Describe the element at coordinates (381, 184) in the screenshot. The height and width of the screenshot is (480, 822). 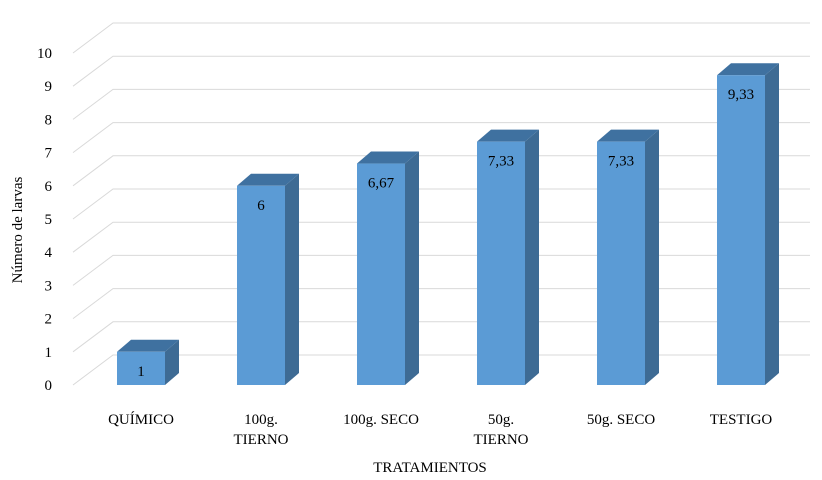
I see `data-label: 6,67` at that location.